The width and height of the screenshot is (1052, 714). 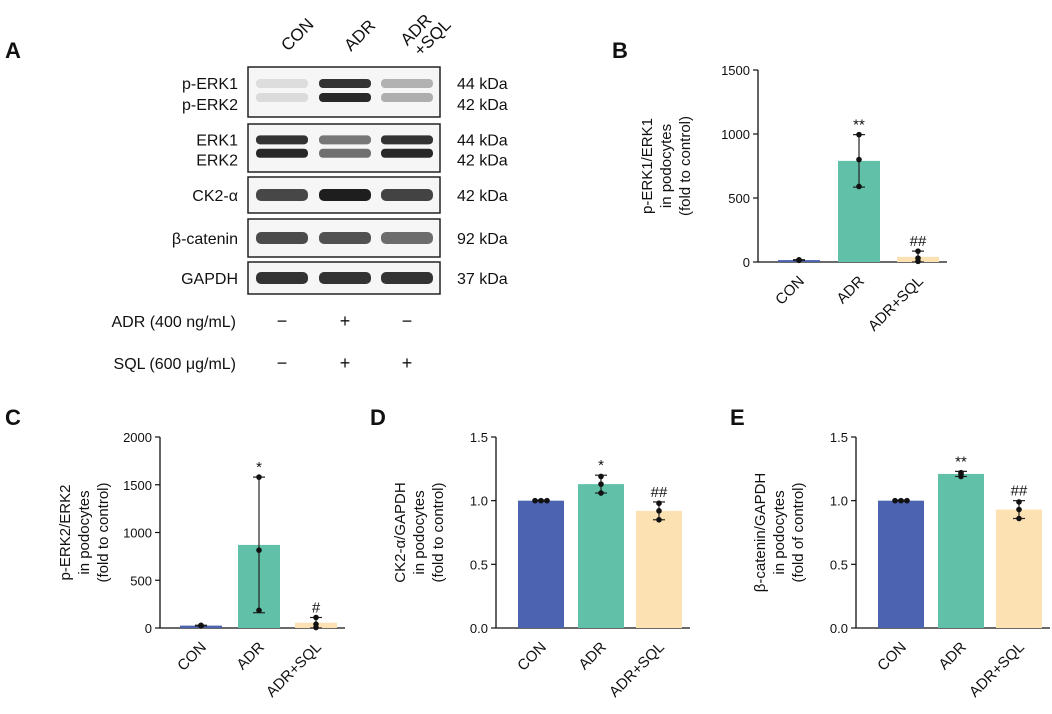 I want to click on protein-label: CK2-α, so click(x=215, y=196).